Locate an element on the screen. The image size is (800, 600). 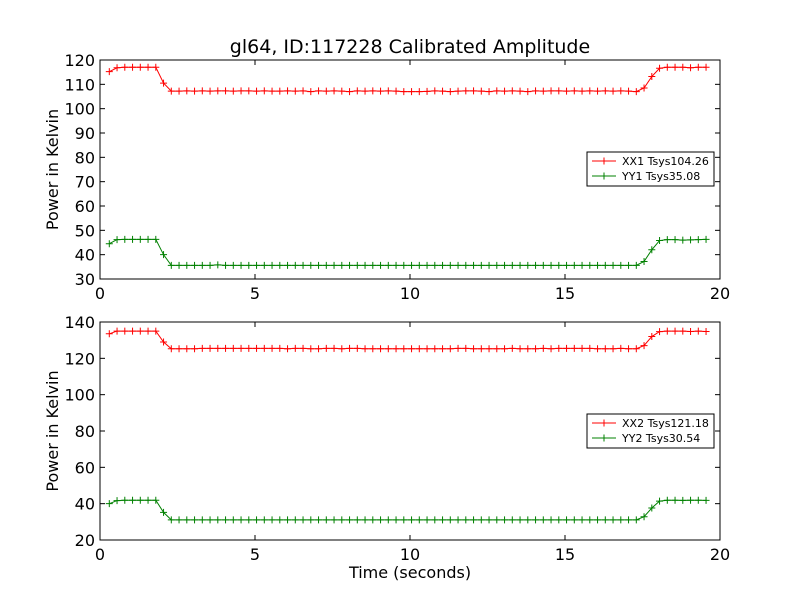
x-tick-label: 10 is located at coordinates (410, 293).